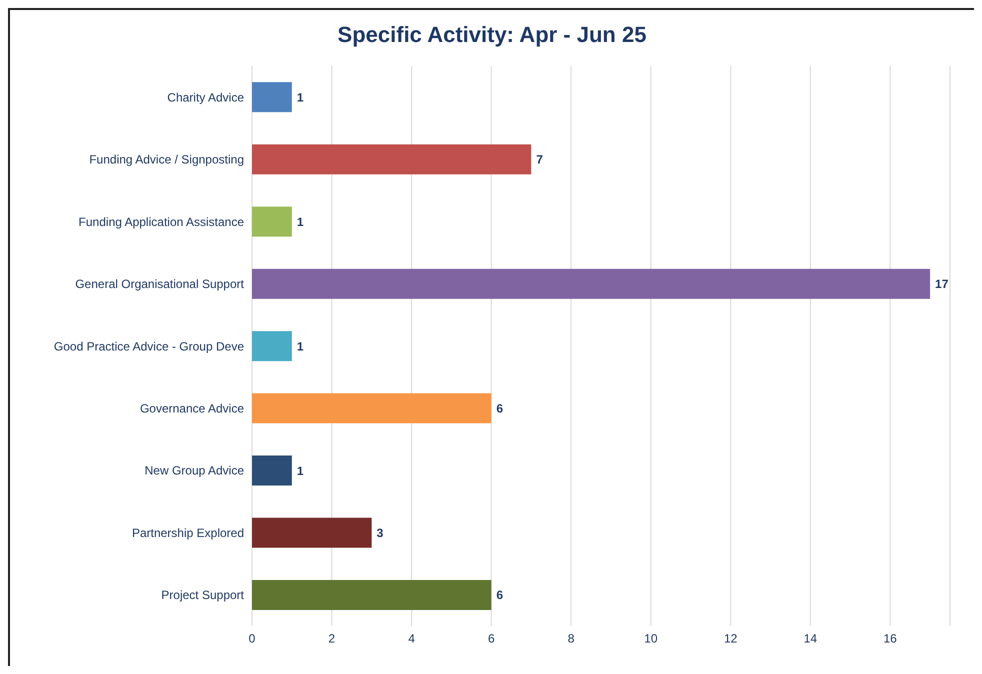 The image size is (982, 674). Describe the element at coordinates (571, 639) in the screenshot. I see `x-tick-label: 8` at that location.